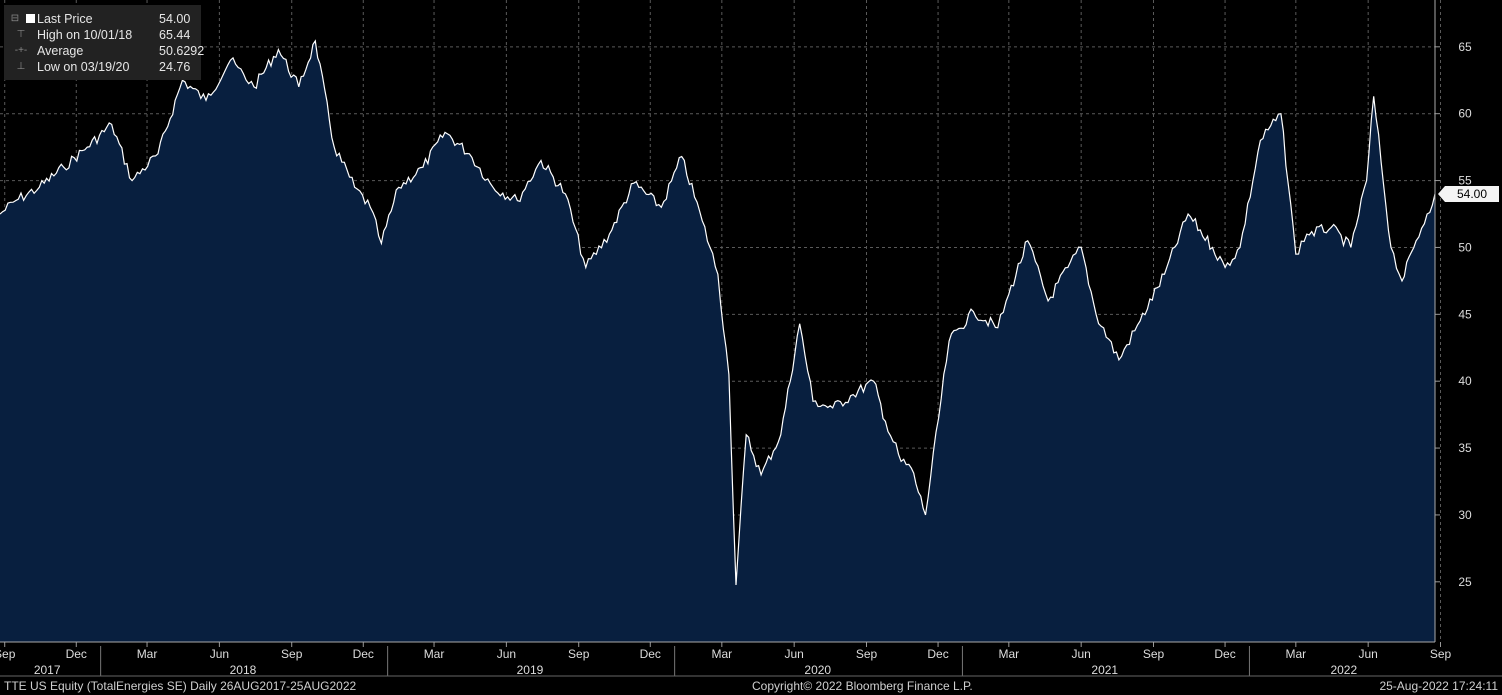 This screenshot has width=1502, height=695. What do you see at coordinates (1465, 448) in the screenshot?
I see `y-tick-label: 35` at bounding box center [1465, 448].